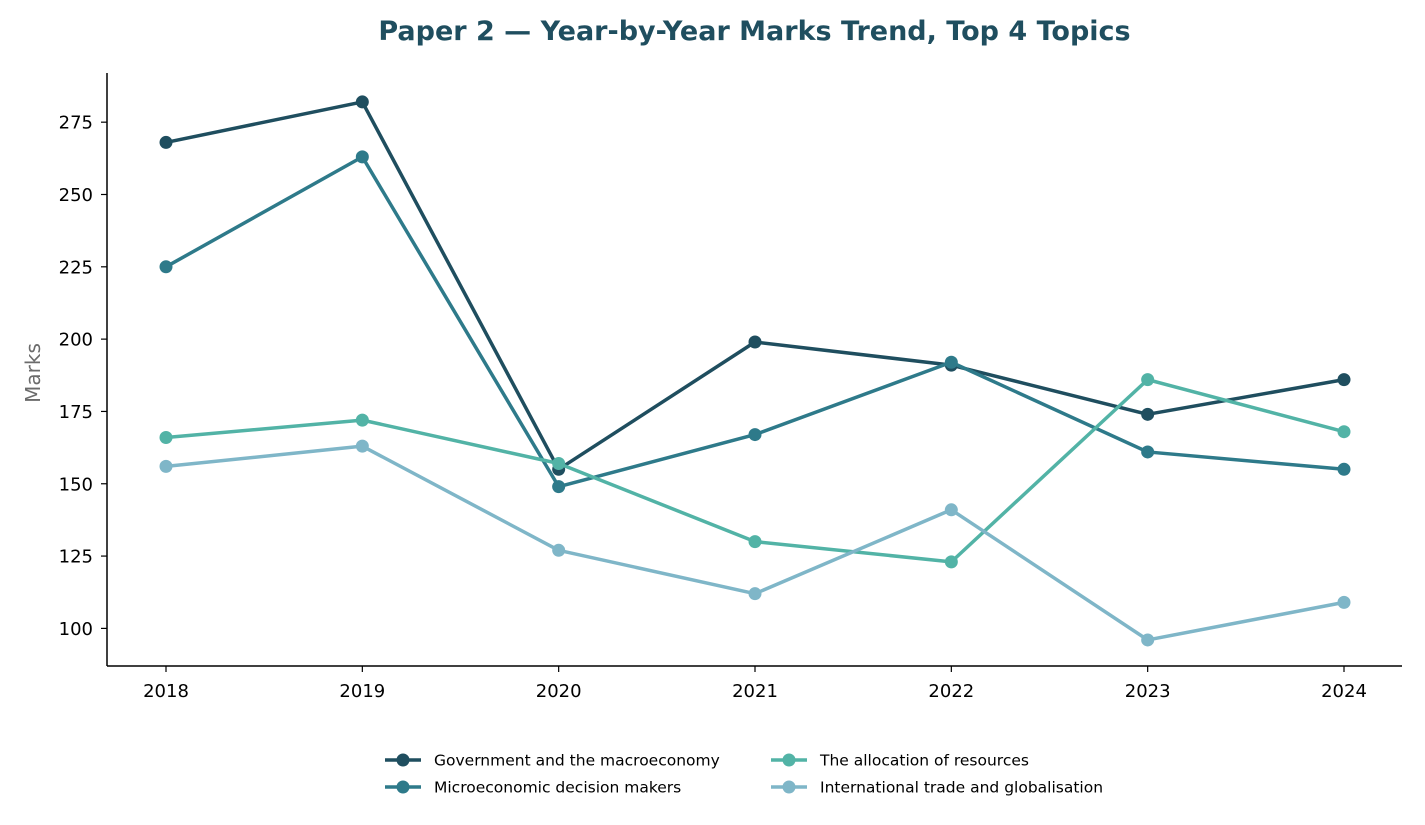 The height and width of the screenshot is (825, 1425). I want to click on y-tick-label: 175, so click(76, 412).